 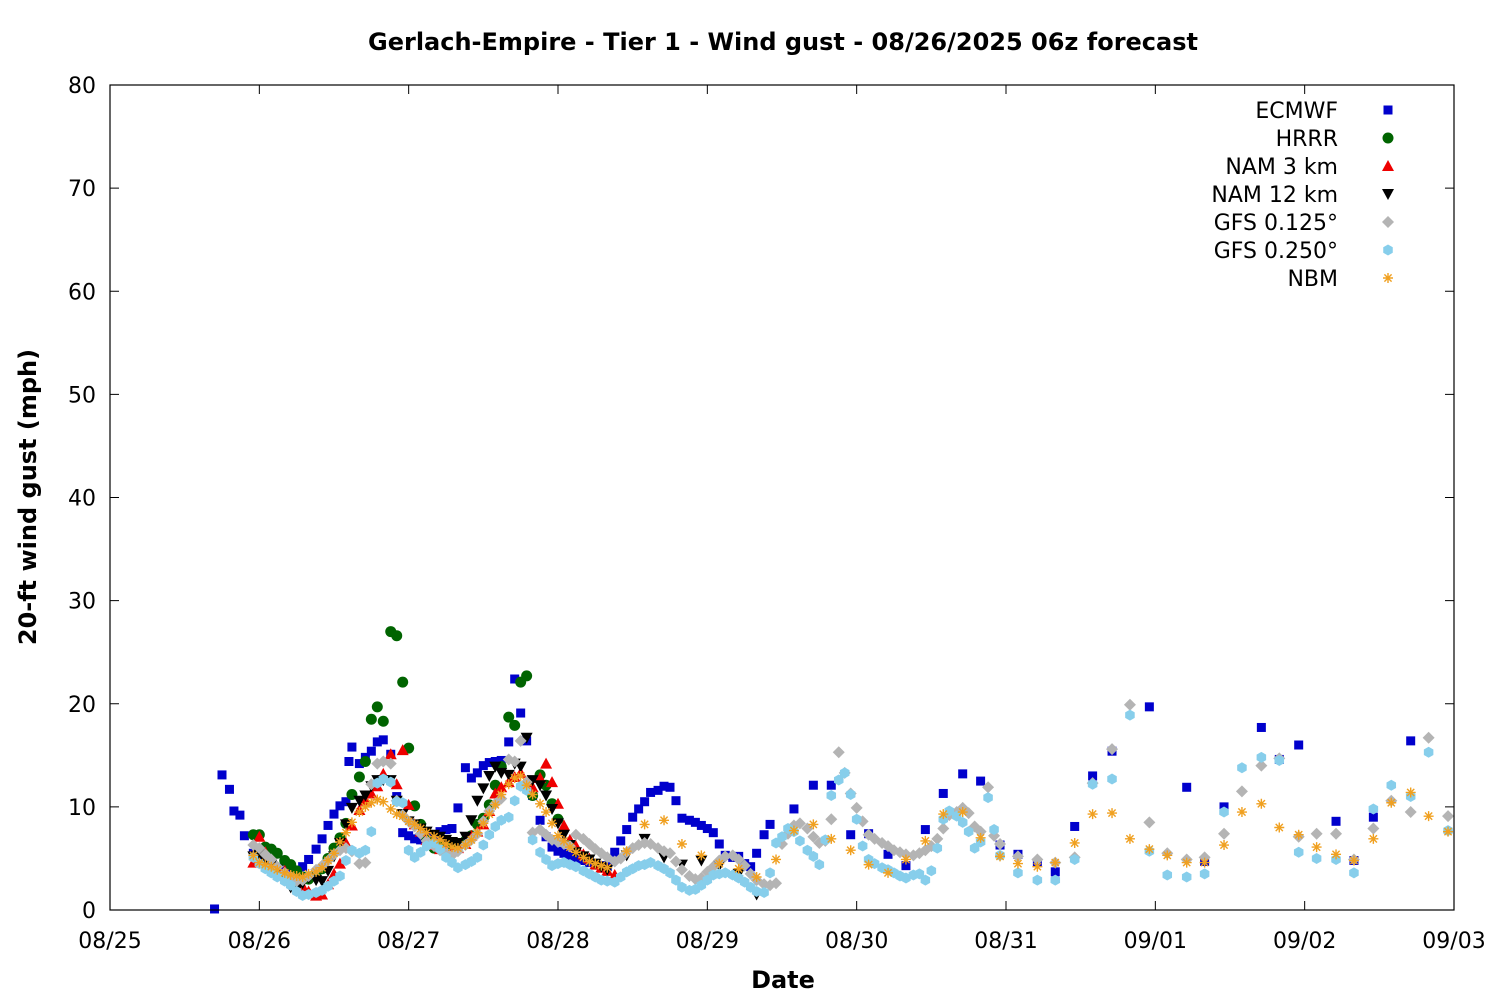 What do you see at coordinates (1274, 195) in the screenshot?
I see `legend-label: NAM 12 km` at bounding box center [1274, 195].